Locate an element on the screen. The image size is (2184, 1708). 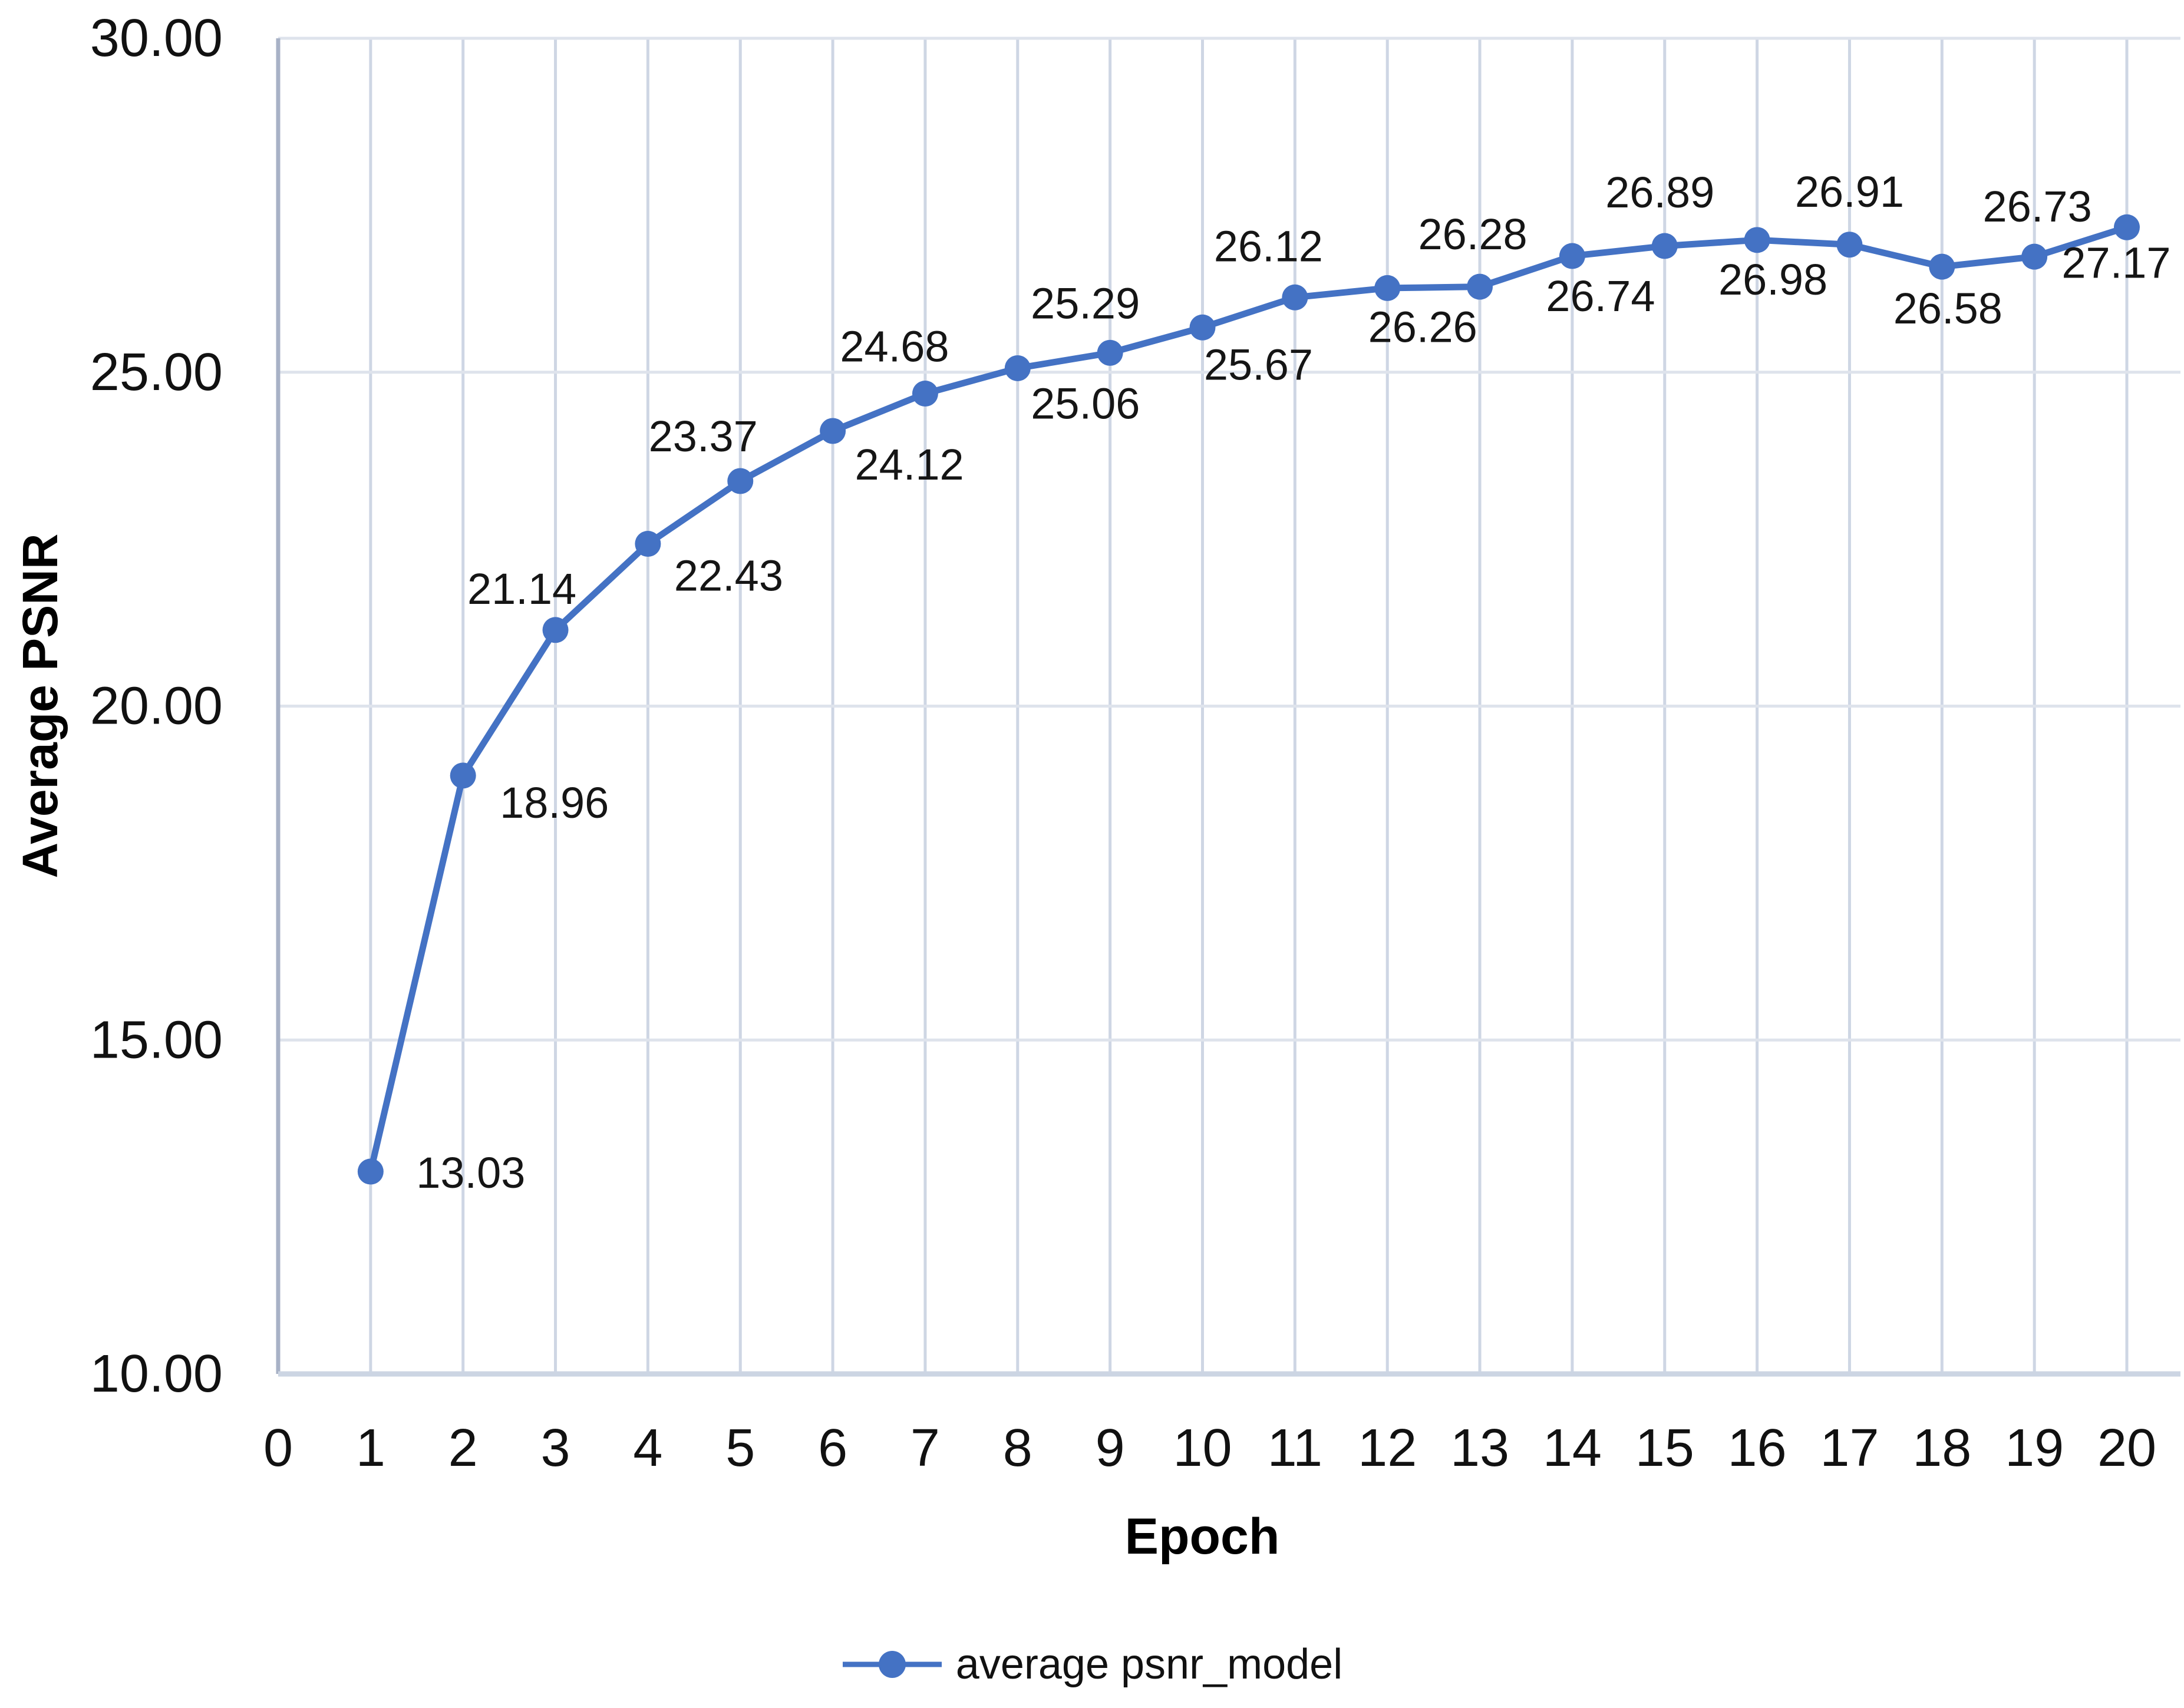
x-tick-label: 14 is located at coordinates (1572, 1449).